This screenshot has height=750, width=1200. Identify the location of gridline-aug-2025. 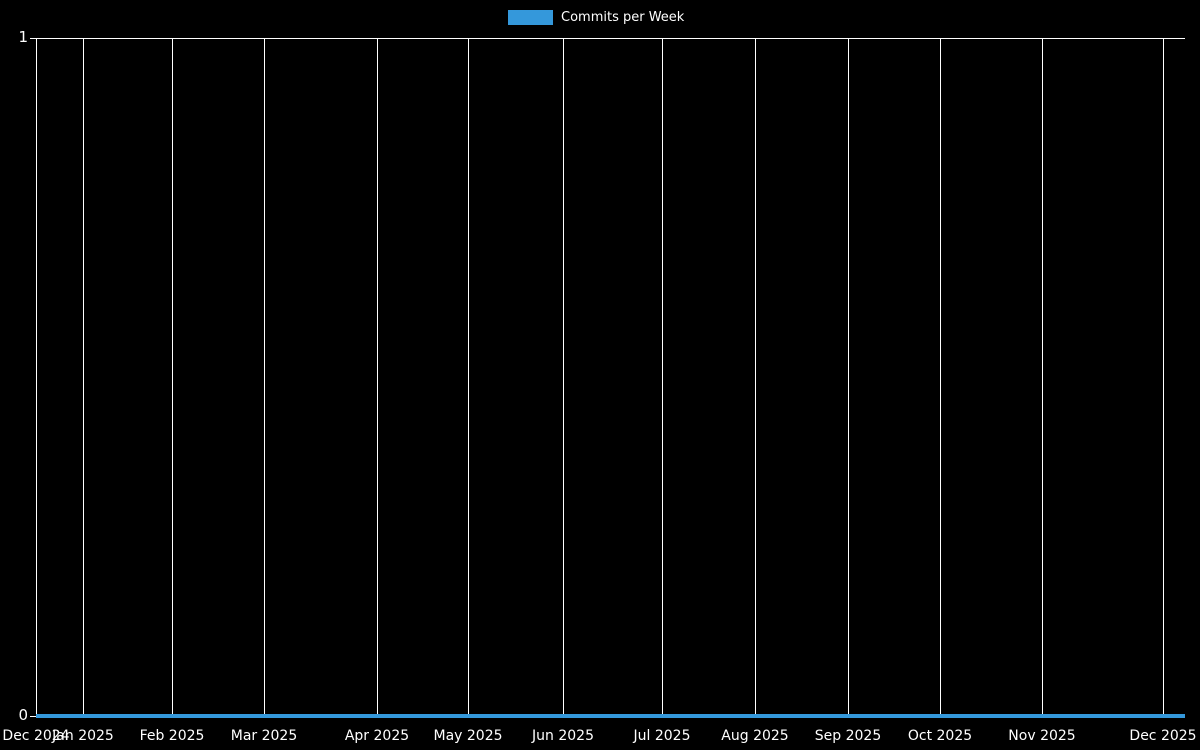
(755, 377).